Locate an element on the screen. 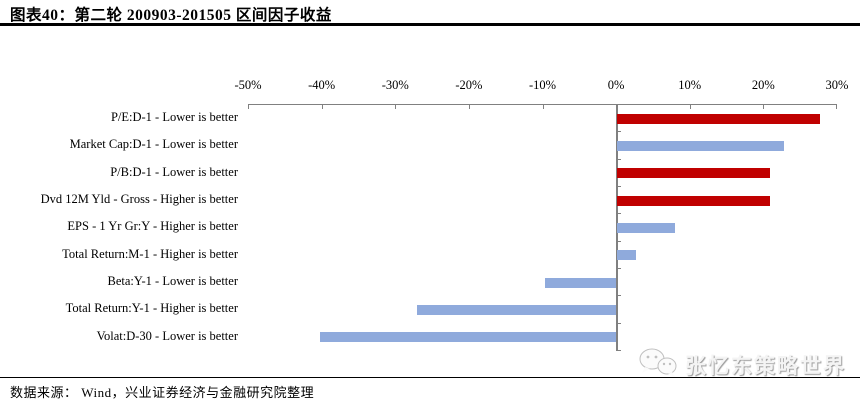 This screenshot has height=410, width=860. category-label: P/E:D-1 - Lower is better is located at coordinates (174, 117).